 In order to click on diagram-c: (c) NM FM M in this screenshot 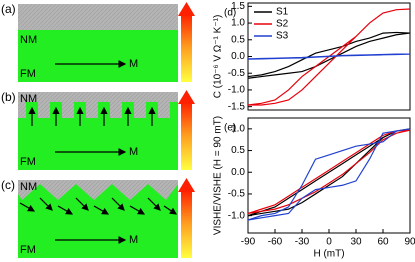, I will do `click(98, 218)`.